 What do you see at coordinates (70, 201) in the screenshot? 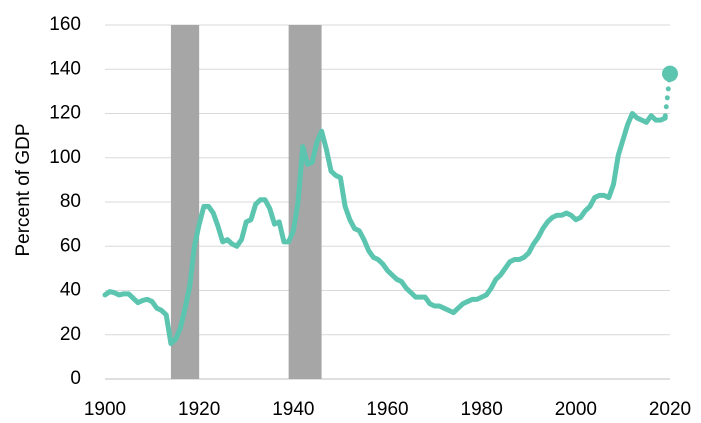
I see `y-tick-label: 80` at bounding box center [70, 201].